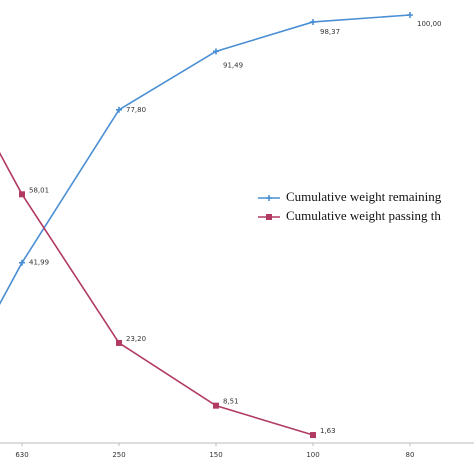 The width and height of the screenshot is (474, 474). What do you see at coordinates (136, 339) in the screenshot?
I see `data-label: 23,20` at bounding box center [136, 339].